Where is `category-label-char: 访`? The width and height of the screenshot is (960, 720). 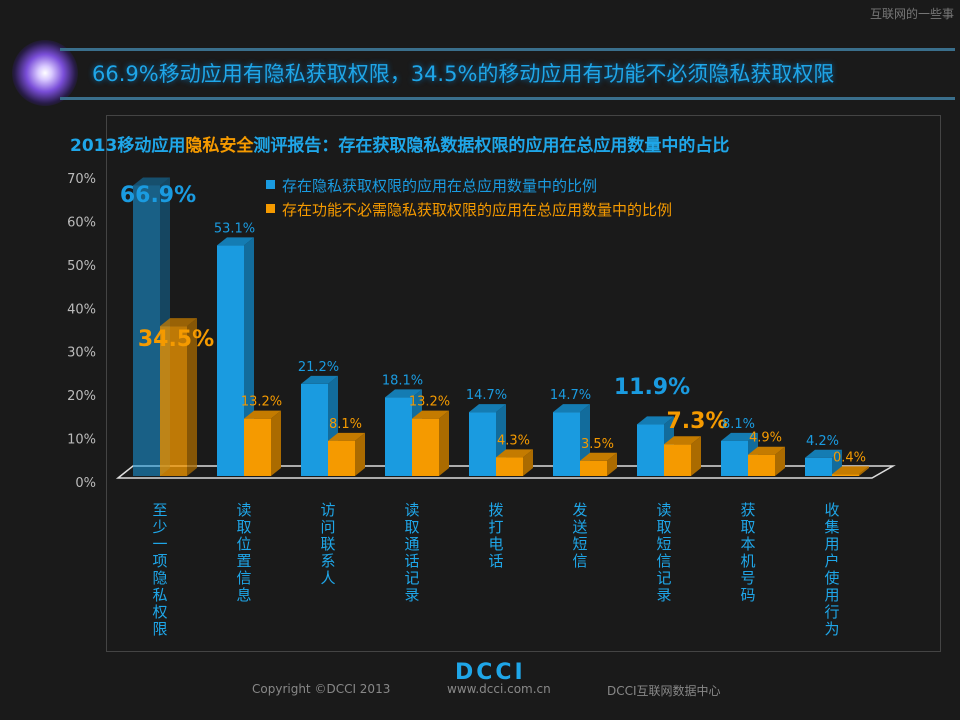
category-label-char: 访 is located at coordinates (327, 510).